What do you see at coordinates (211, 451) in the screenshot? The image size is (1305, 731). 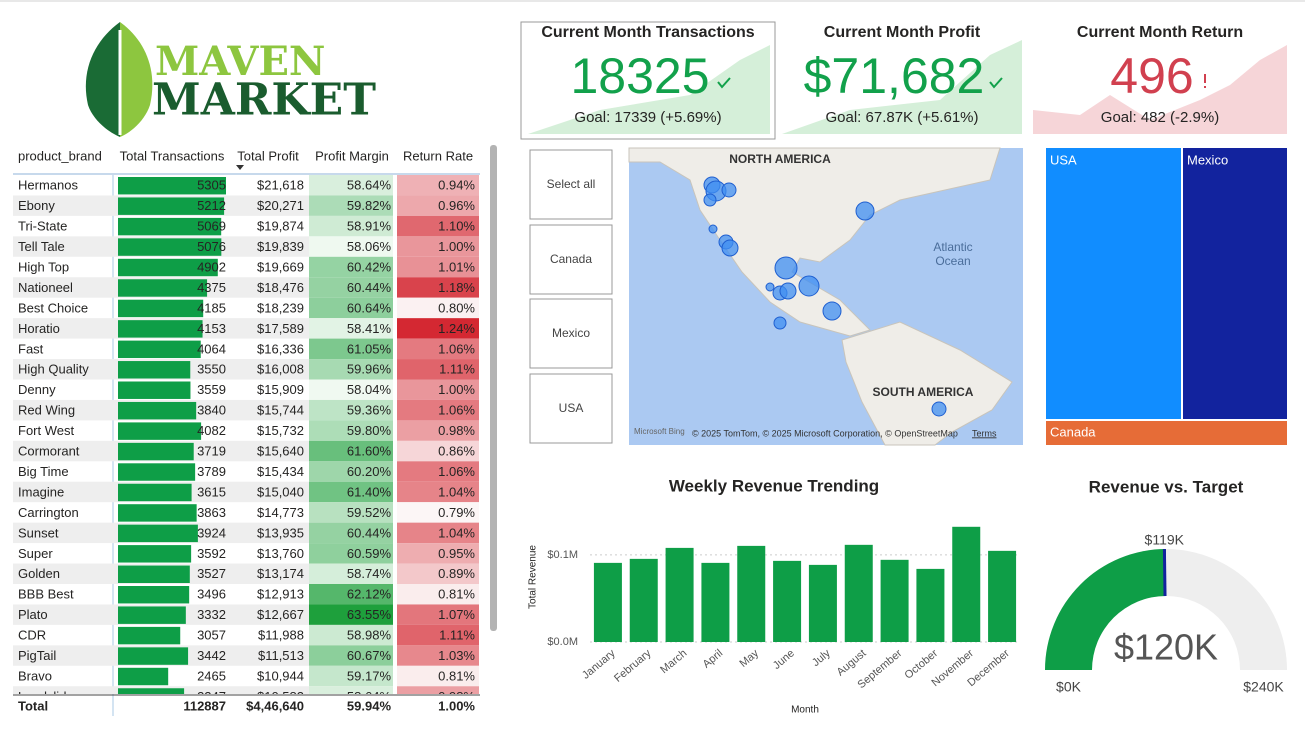 I see `transactions: 3719` at bounding box center [211, 451].